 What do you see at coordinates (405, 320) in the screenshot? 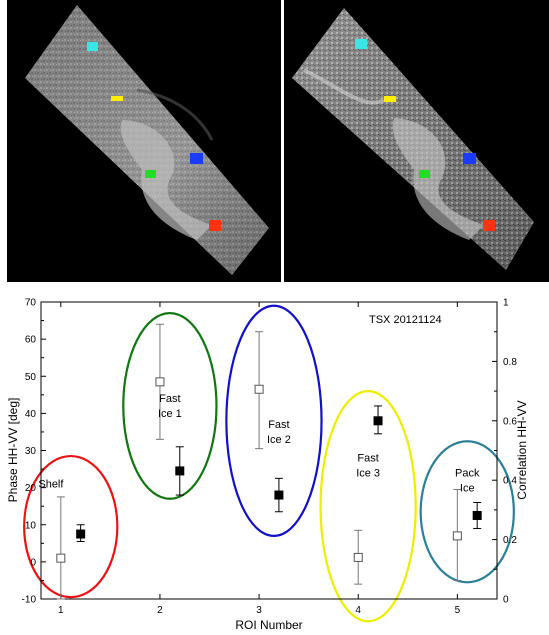
I see `chart-title: TSX 20121124` at bounding box center [405, 320].